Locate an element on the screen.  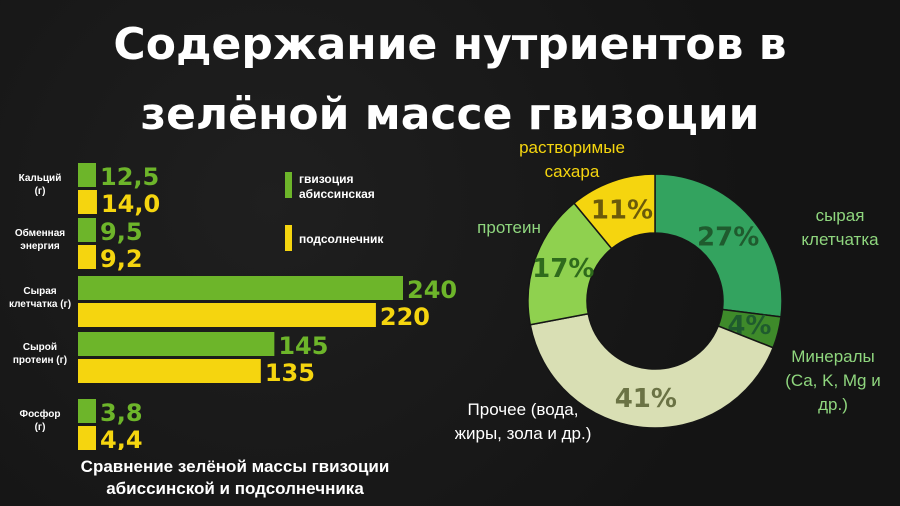
bar-value-label: 145 is located at coordinates (303, 346).